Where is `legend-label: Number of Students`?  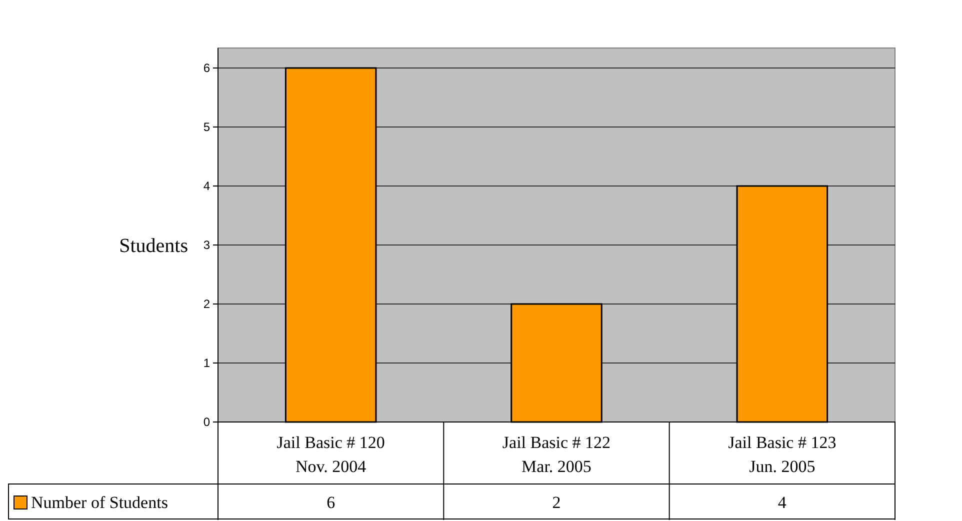 legend-label: Number of Students is located at coordinates (99, 502).